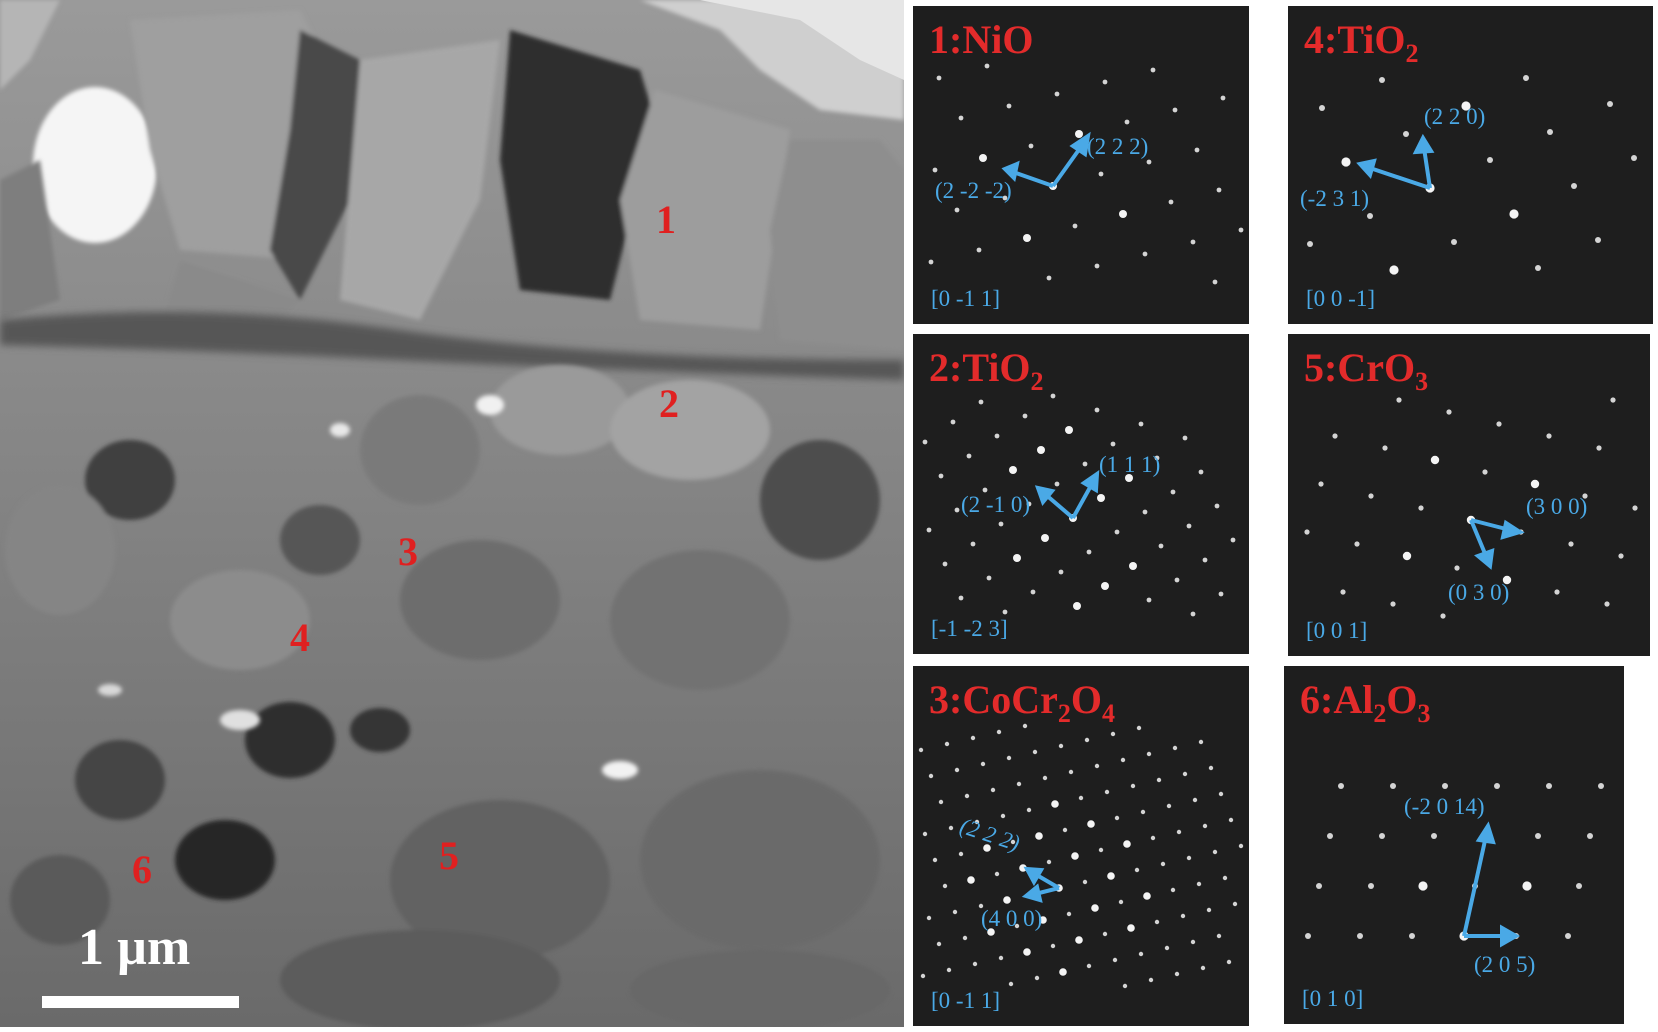 This screenshot has height=1032, width=1658. I want to click on spot-index-label: (2 2 2), so click(1118, 146).